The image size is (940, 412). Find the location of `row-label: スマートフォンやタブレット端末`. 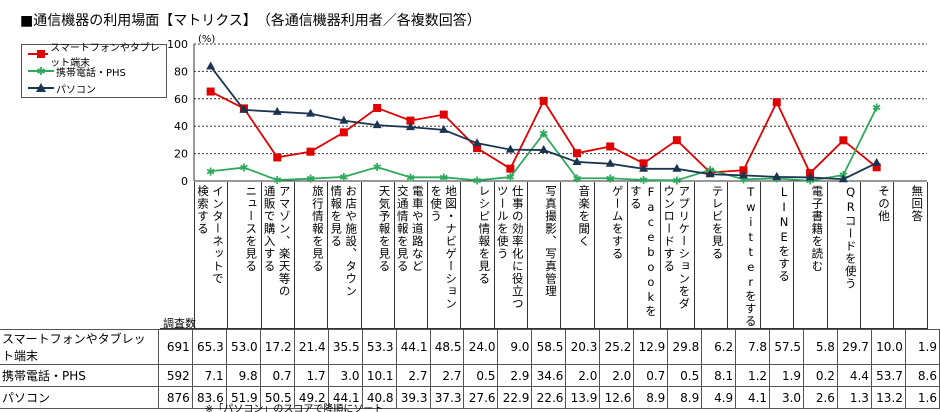

row-label: スマートフォンやタブレット端末 is located at coordinates (79, 347).